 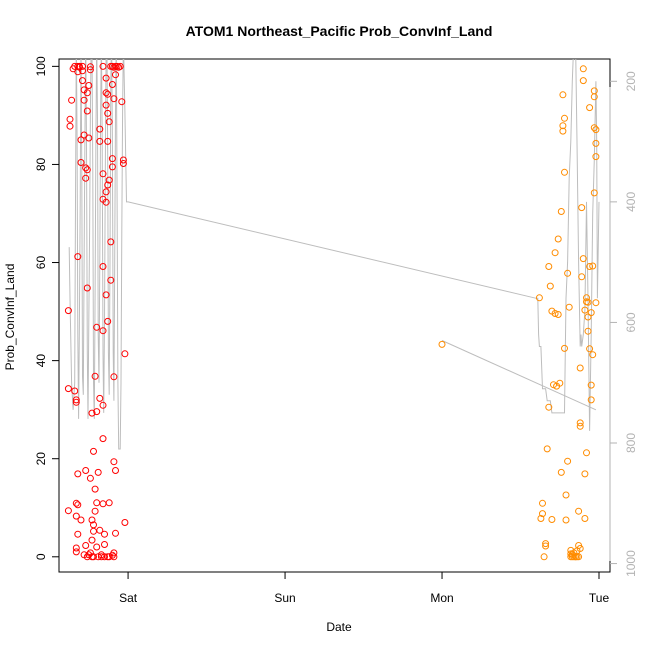 I want to click on x-tick-label: Tue, so click(x=599, y=598).